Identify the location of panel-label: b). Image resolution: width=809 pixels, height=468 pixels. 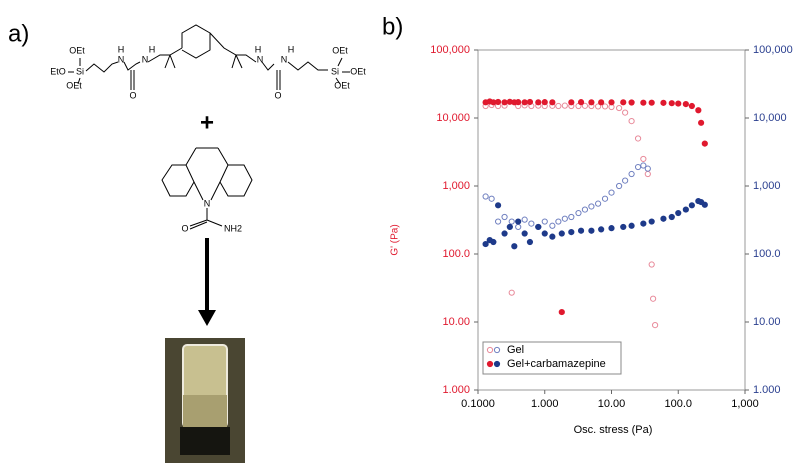
(392, 26).